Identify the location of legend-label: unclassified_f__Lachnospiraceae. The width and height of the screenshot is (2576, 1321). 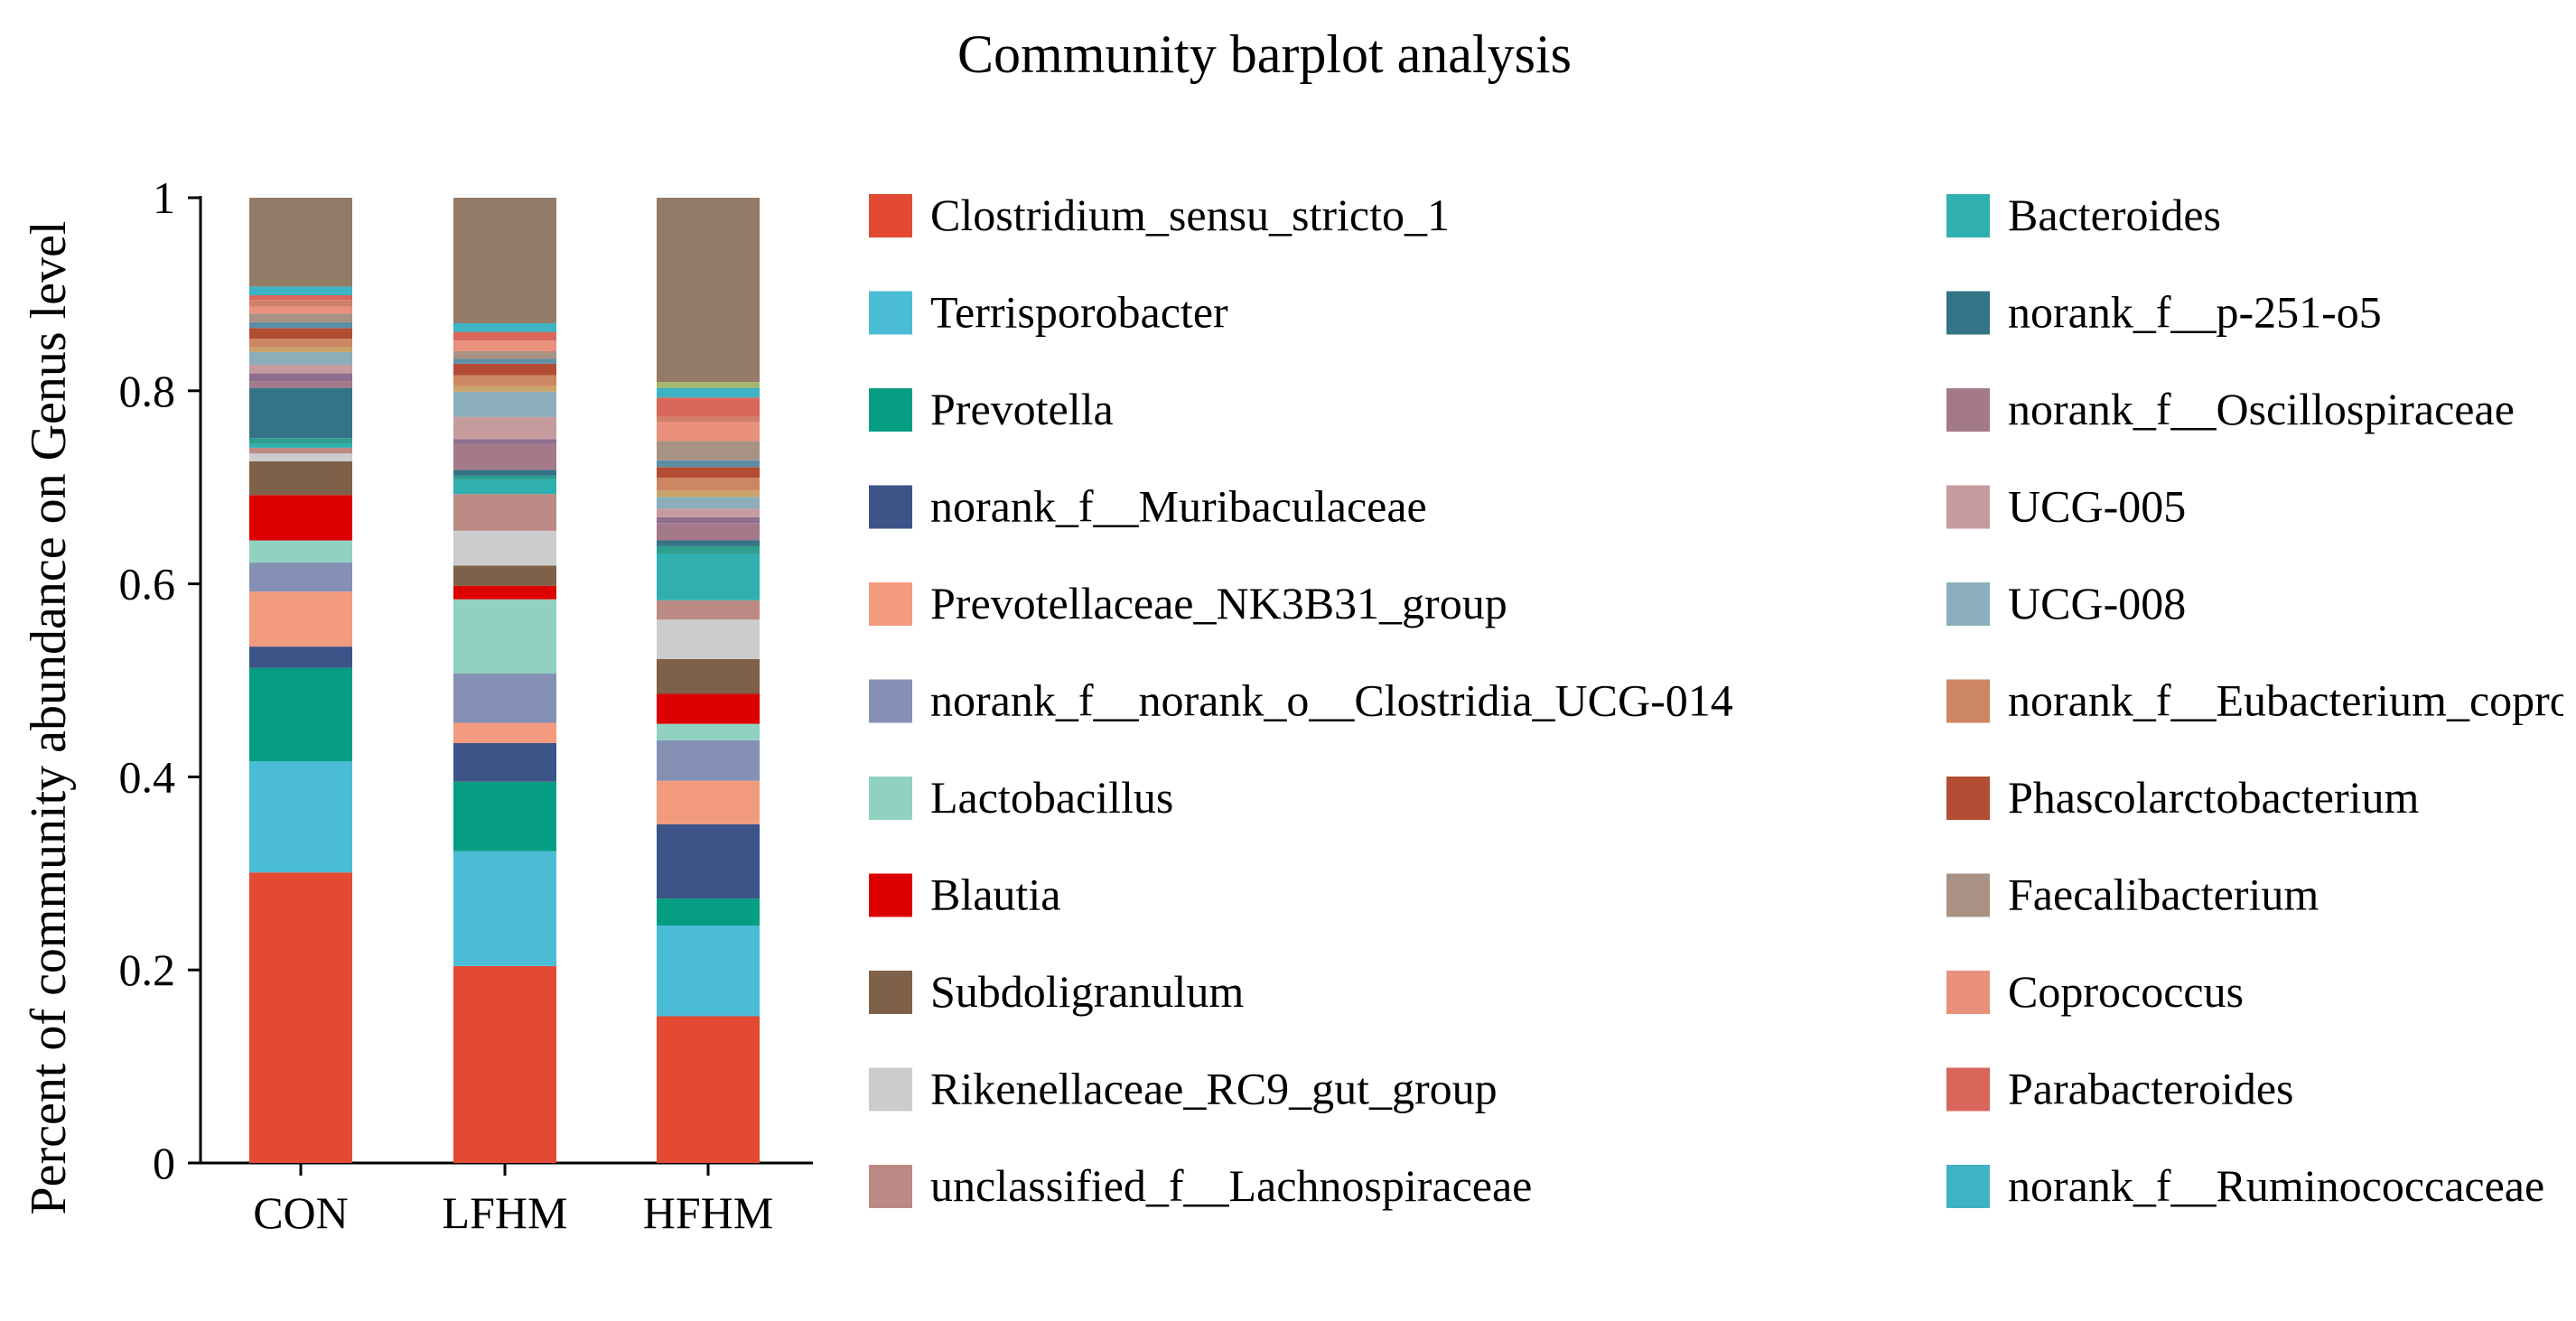
(1231, 1185).